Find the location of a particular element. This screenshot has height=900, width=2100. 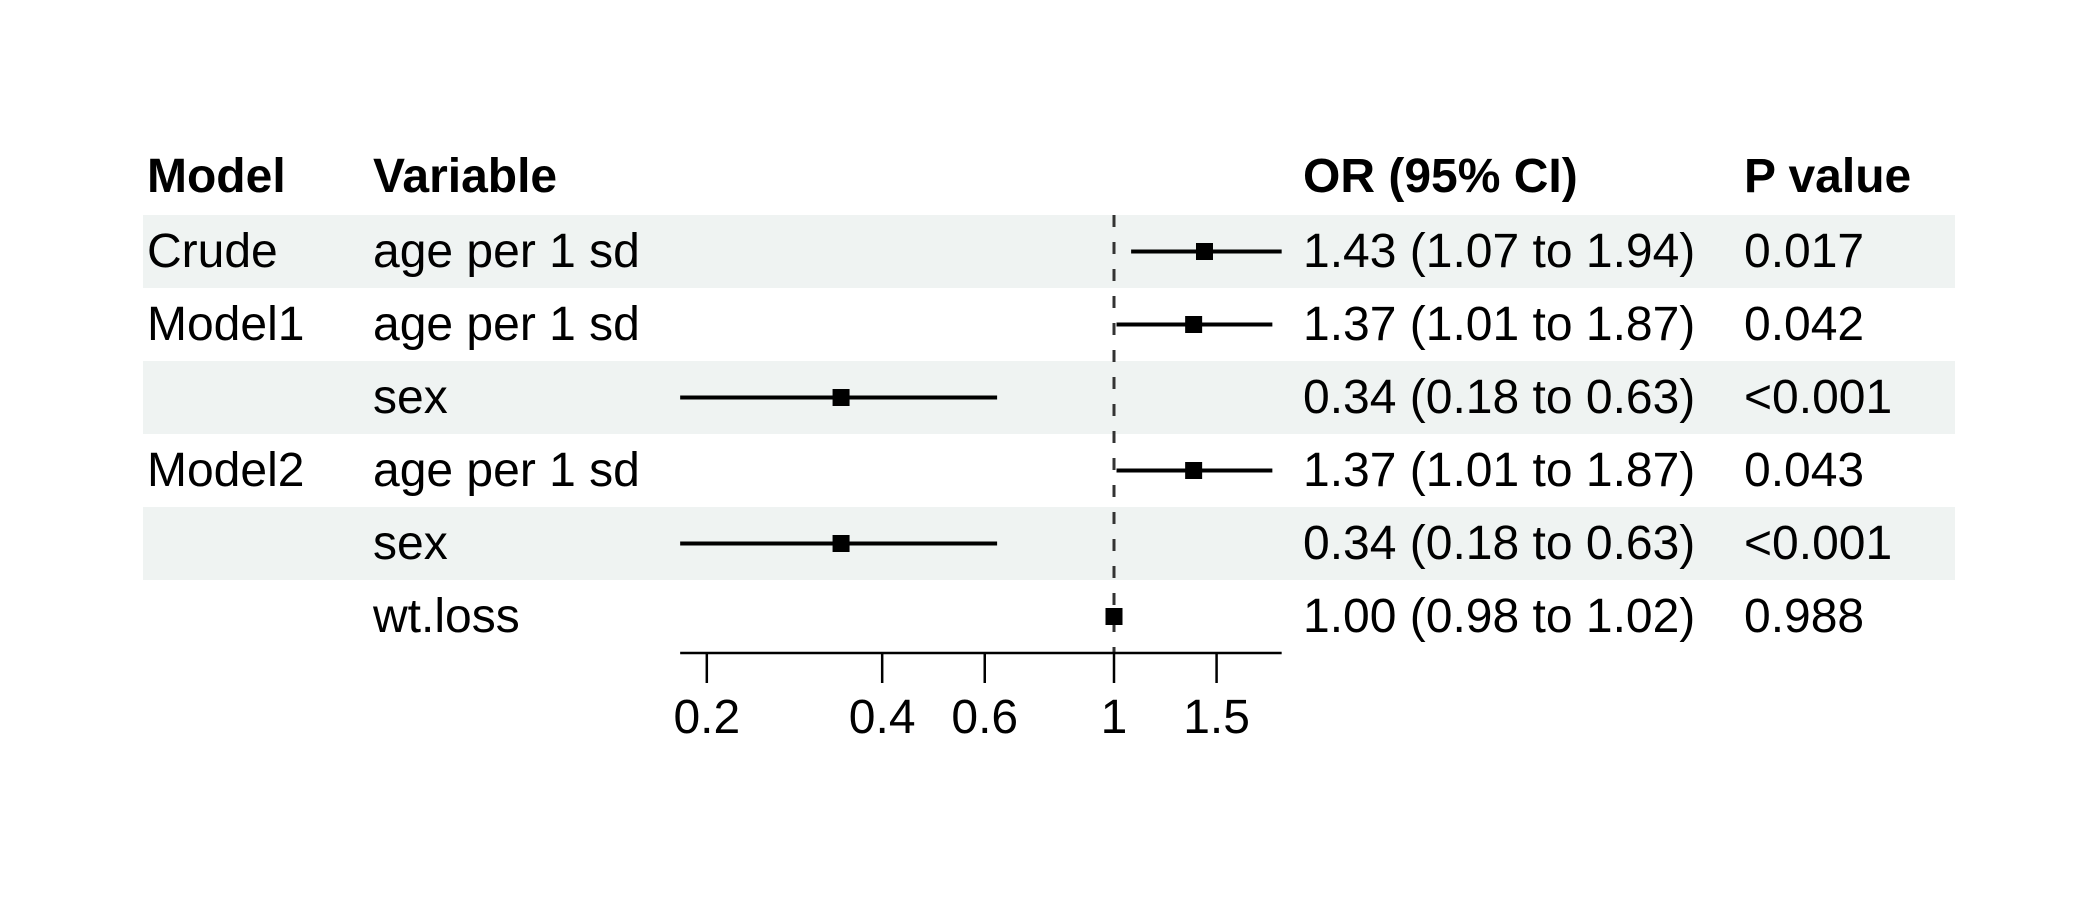

table-row: wt.loss 1.00 (0.98 to 1.02) 0.988 is located at coordinates (1049, 616).